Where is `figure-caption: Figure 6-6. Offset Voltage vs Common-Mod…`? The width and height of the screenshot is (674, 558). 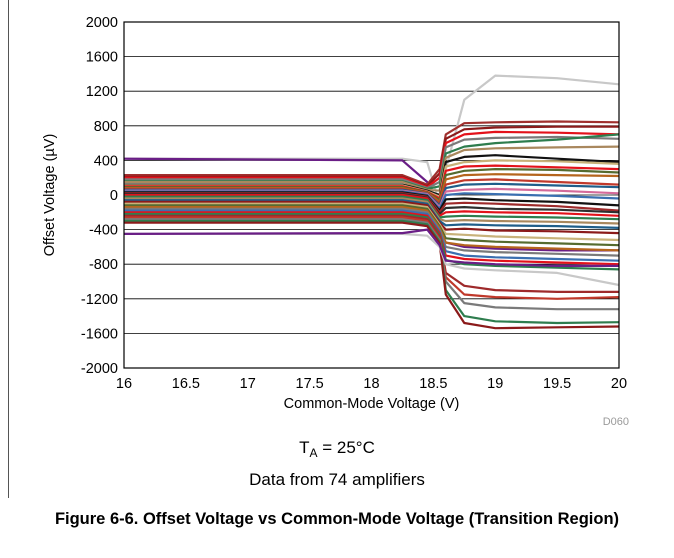
figure-caption: Figure 6-6. Offset Voltage vs Common-Mod… is located at coordinates (337, 519).